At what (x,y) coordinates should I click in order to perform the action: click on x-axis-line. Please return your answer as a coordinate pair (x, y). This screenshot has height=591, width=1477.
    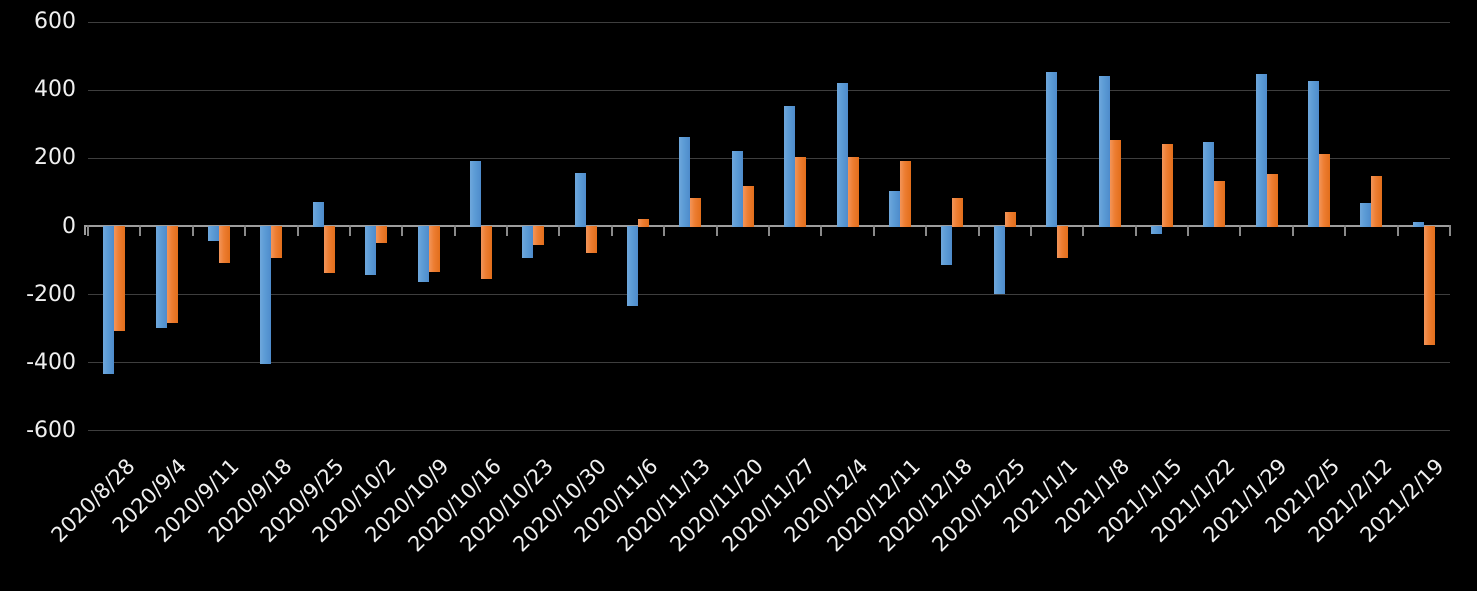
    Looking at the image, I should click on (767, 226).